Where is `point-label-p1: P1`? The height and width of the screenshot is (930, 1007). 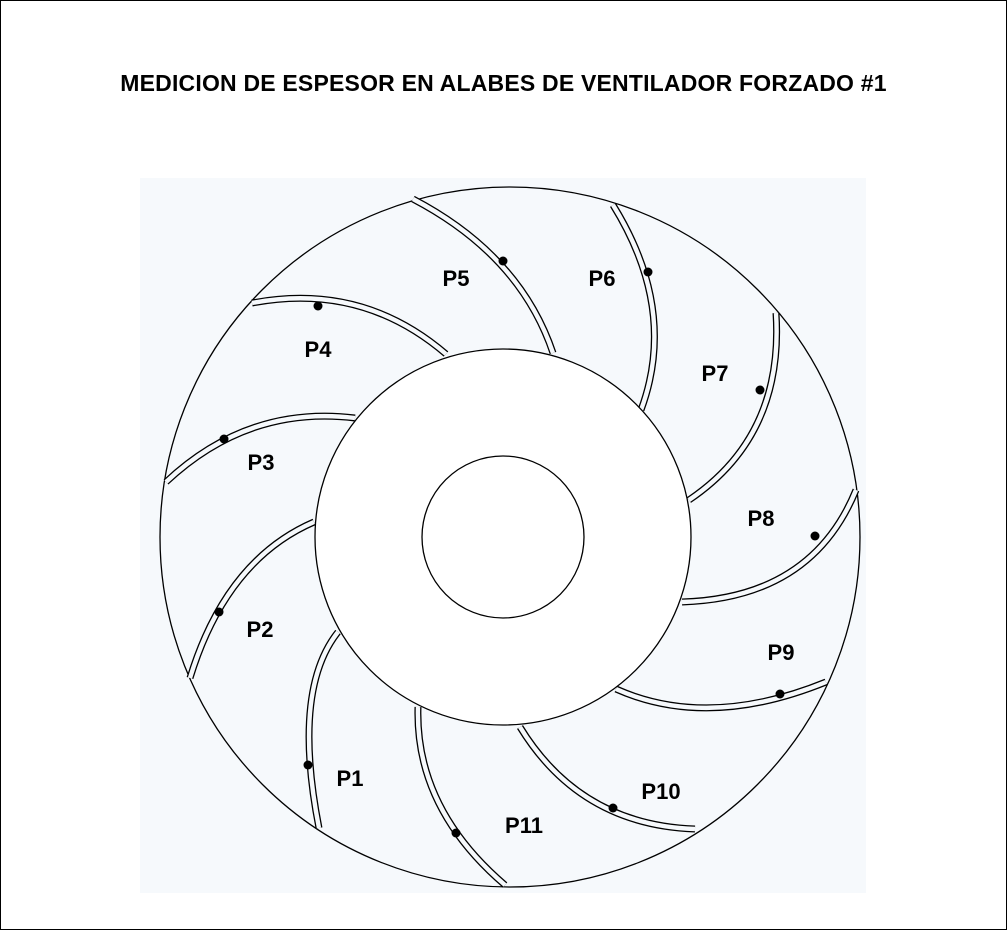
point-label-p1: P1 is located at coordinates (350, 778).